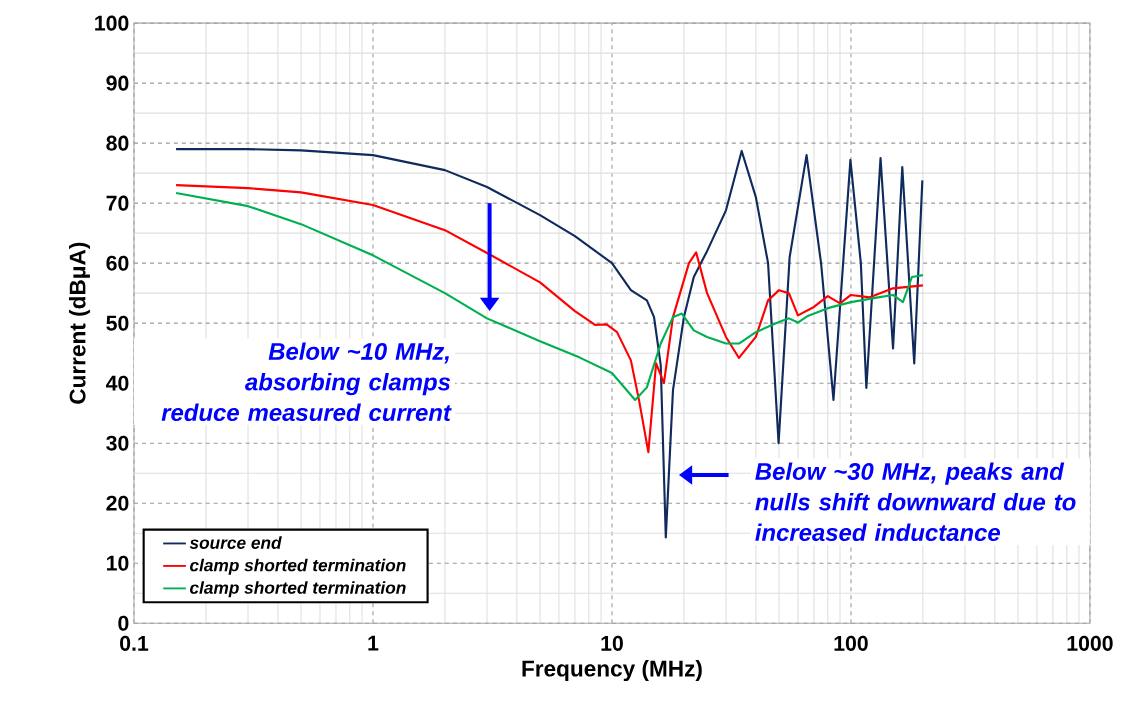  Describe the element at coordinates (235, 542) in the screenshot. I see `legend-label: source end` at that location.